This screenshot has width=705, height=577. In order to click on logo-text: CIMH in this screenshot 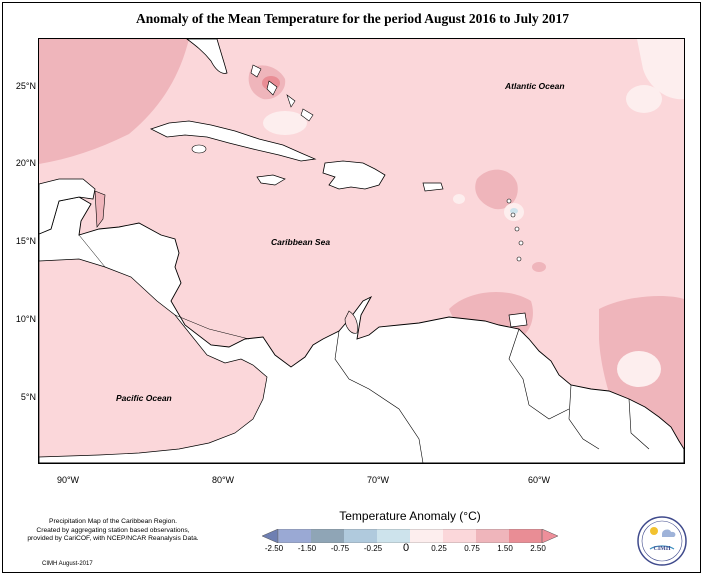, I will do `click(662, 549)`.